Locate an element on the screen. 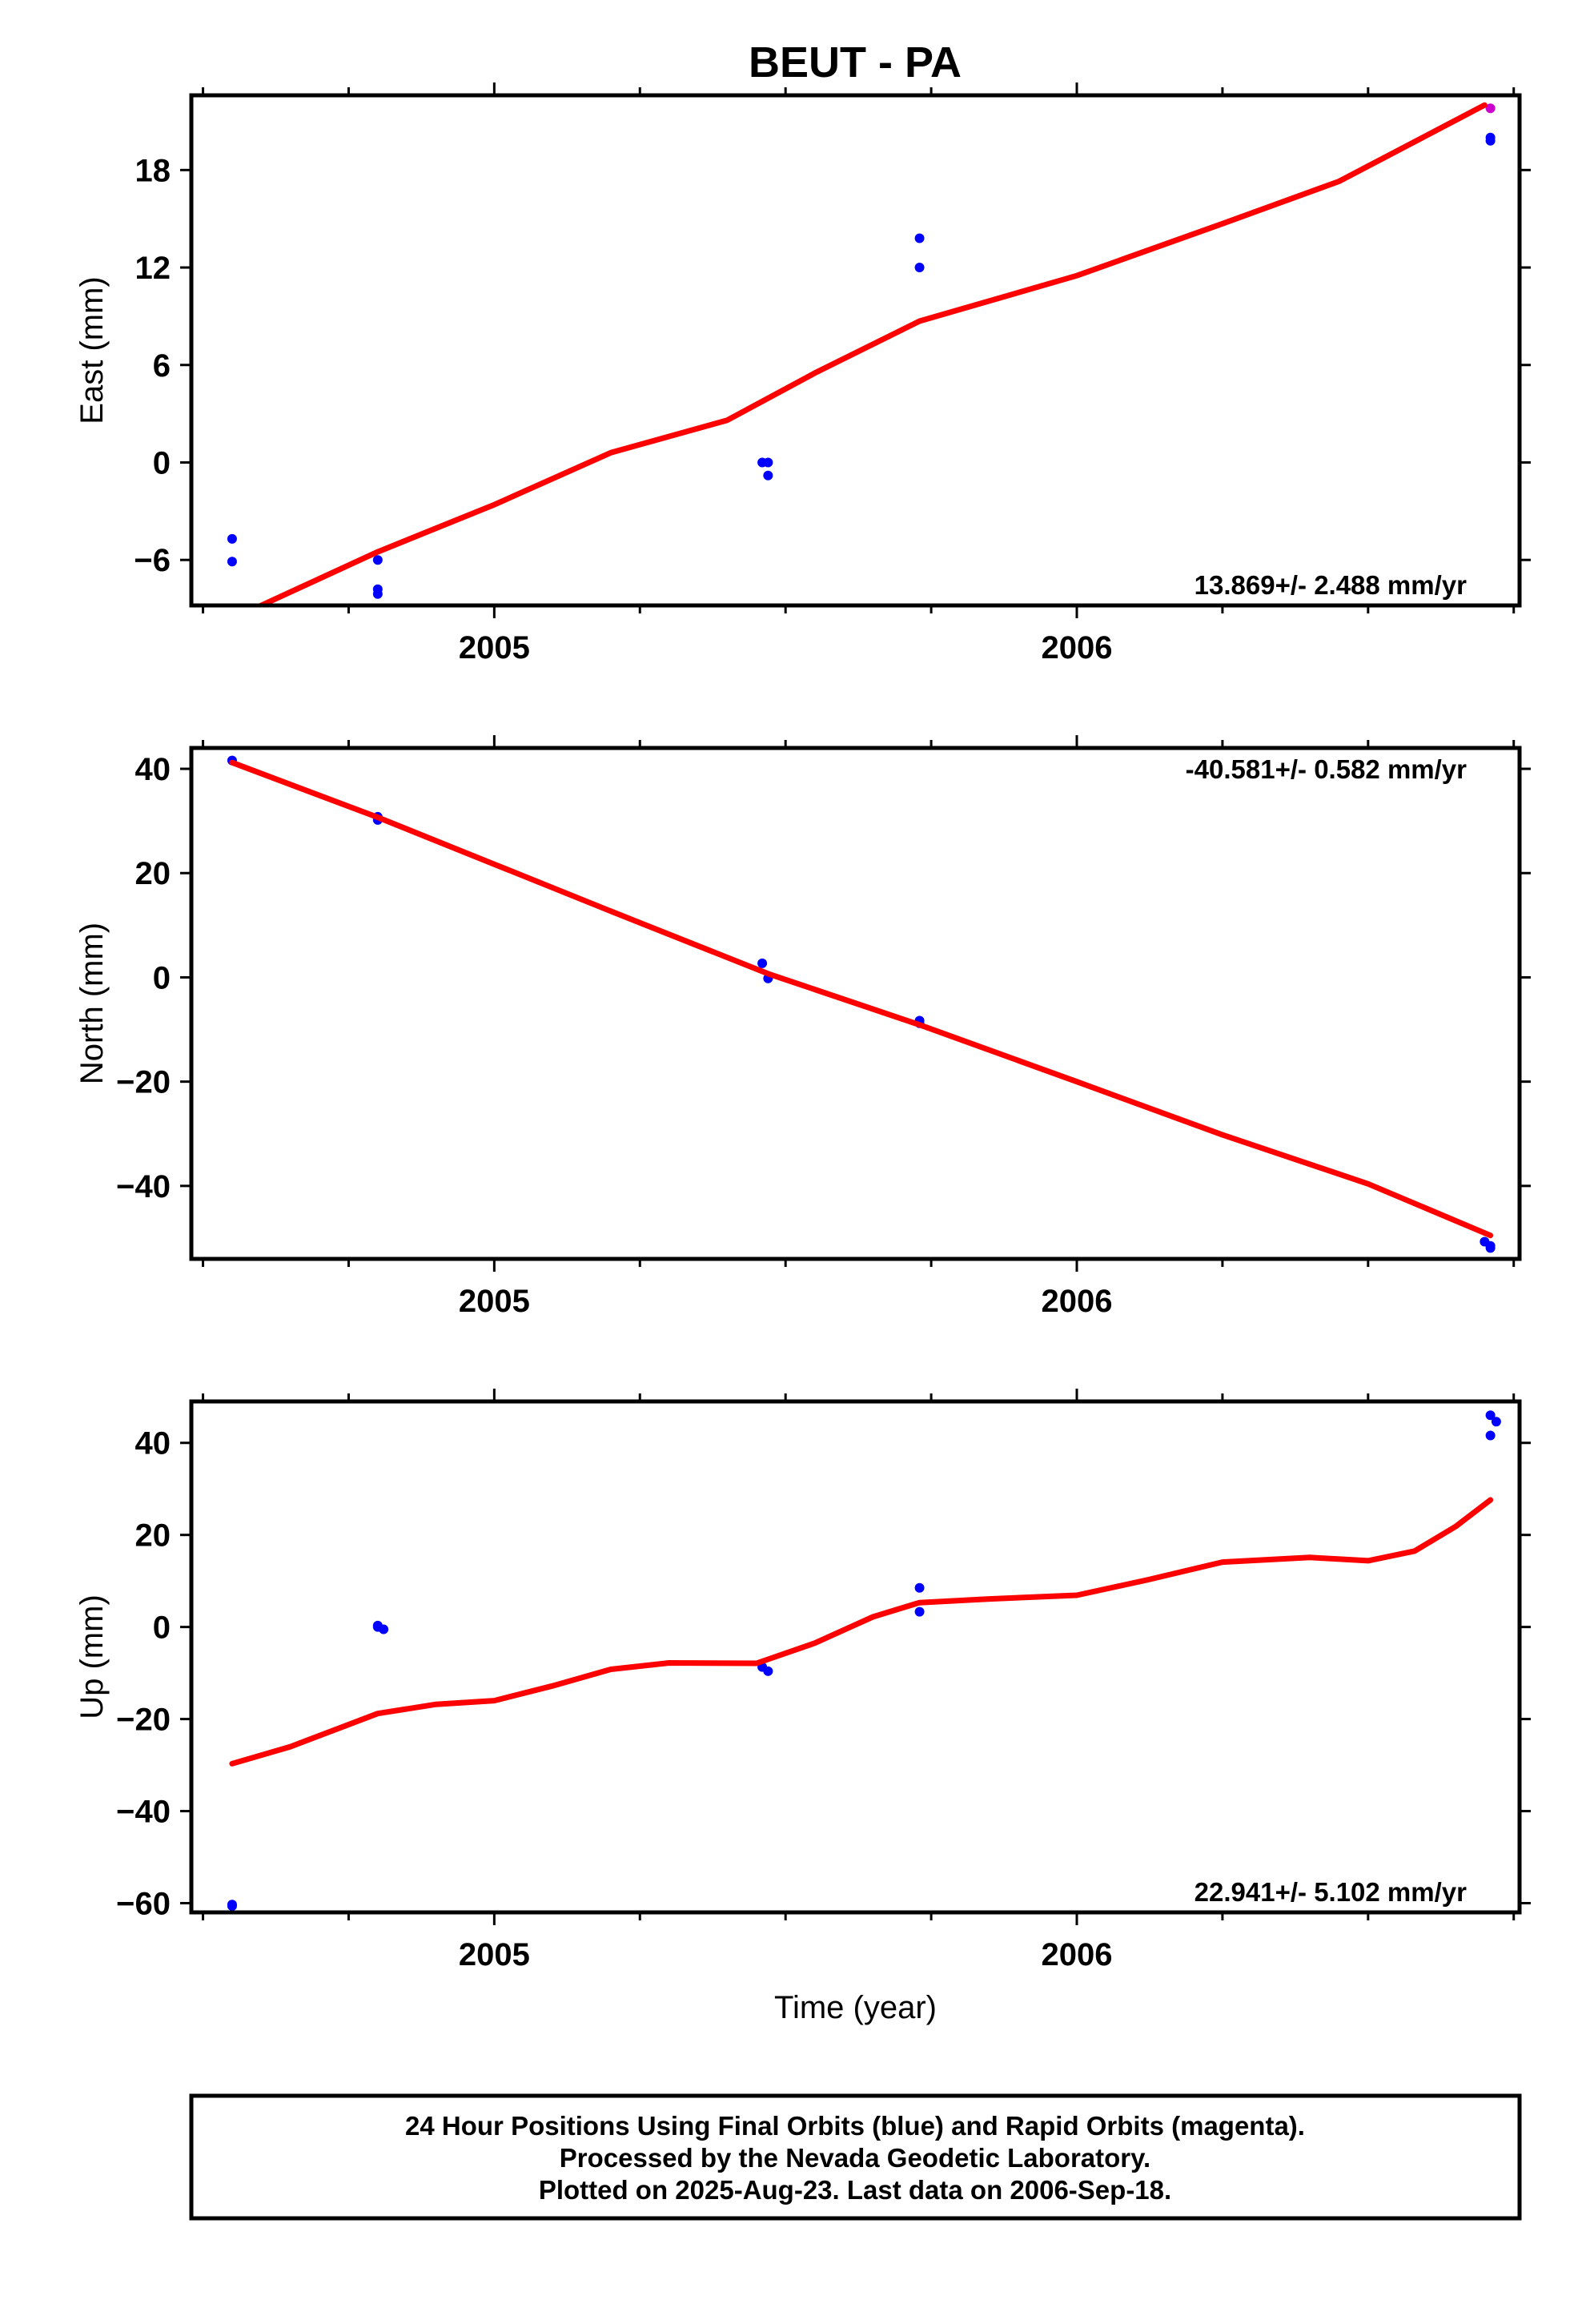  north-y-tick-label: 0 is located at coordinates (162, 977).